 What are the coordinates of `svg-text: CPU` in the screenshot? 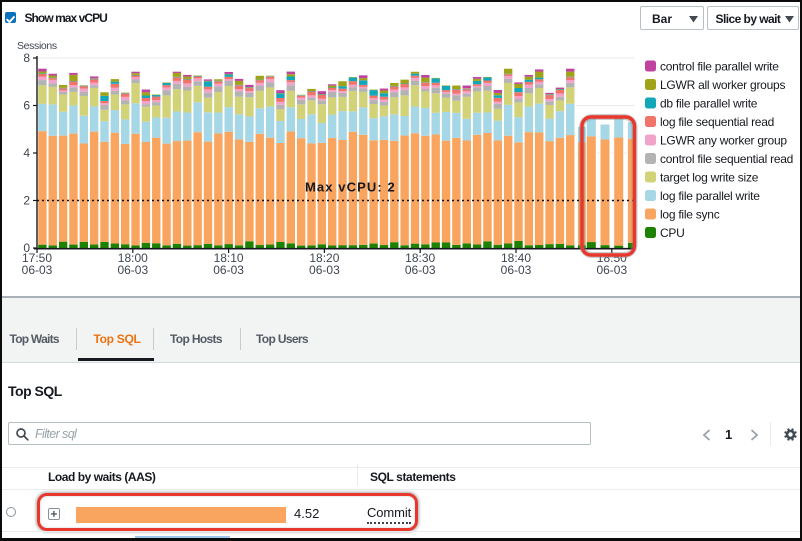 It's located at (672, 233).